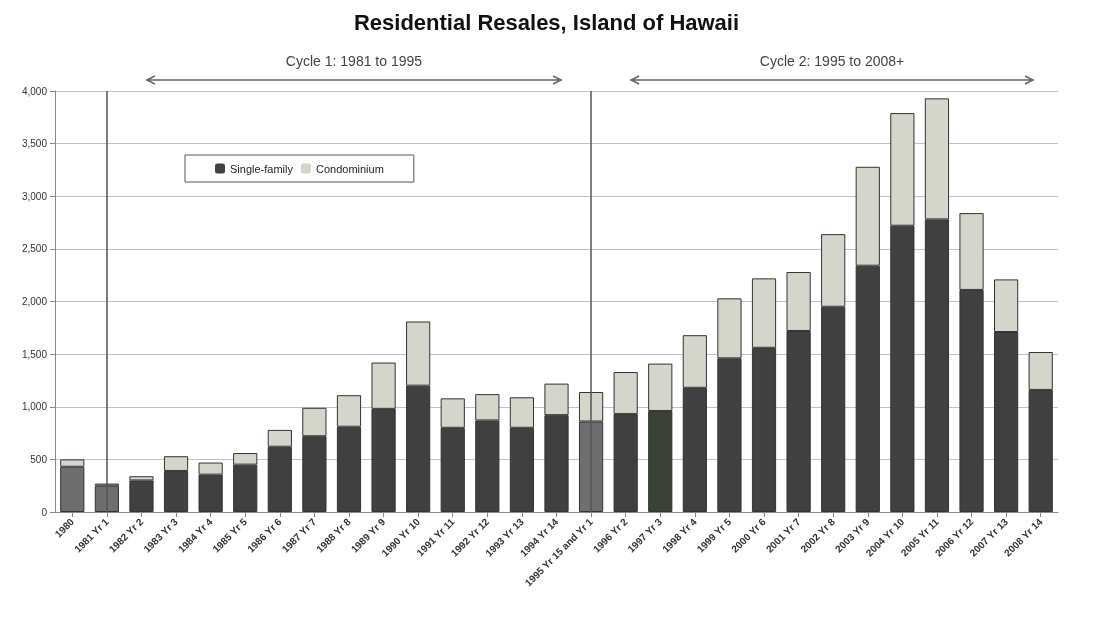 This screenshot has width=1093, height=635. What do you see at coordinates (34, 407) in the screenshot?
I see `y-tick-label: 1,000` at bounding box center [34, 407].